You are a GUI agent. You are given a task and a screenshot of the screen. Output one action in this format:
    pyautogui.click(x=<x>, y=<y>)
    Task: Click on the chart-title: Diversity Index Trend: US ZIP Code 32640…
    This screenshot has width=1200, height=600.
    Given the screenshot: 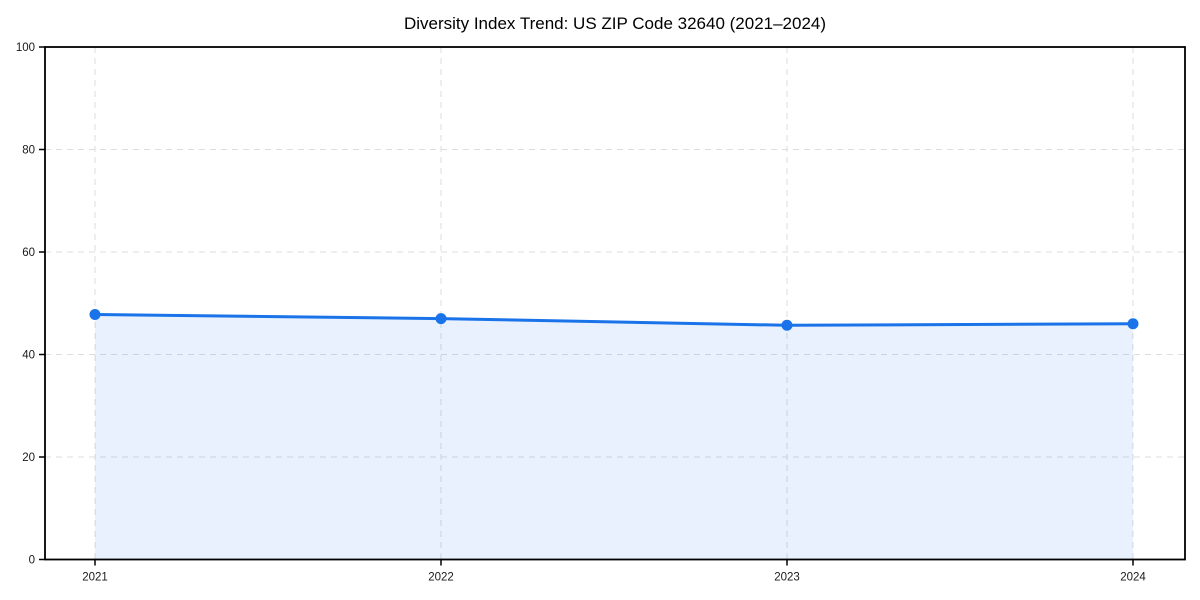 What is the action you would take?
    pyautogui.click(x=615, y=23)
    